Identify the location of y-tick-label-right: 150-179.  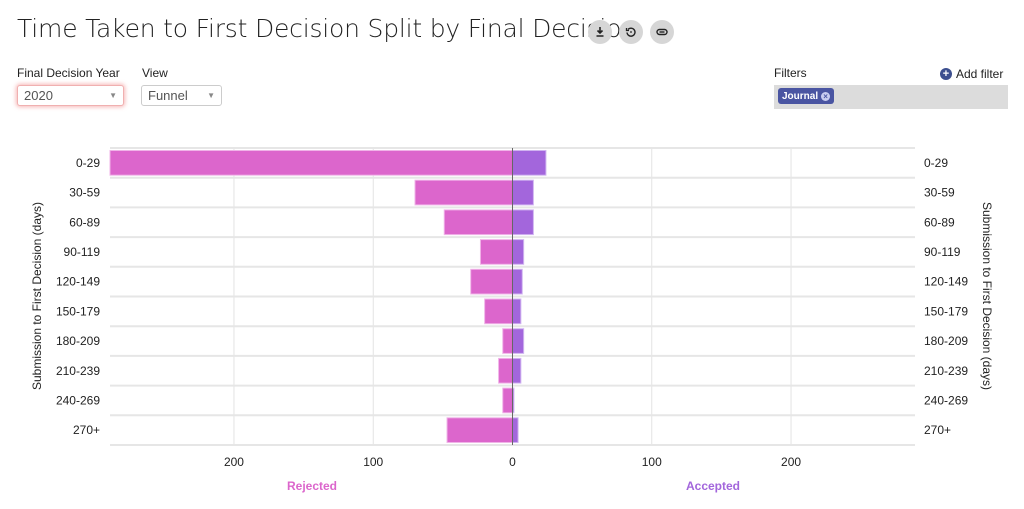
(946, 311).